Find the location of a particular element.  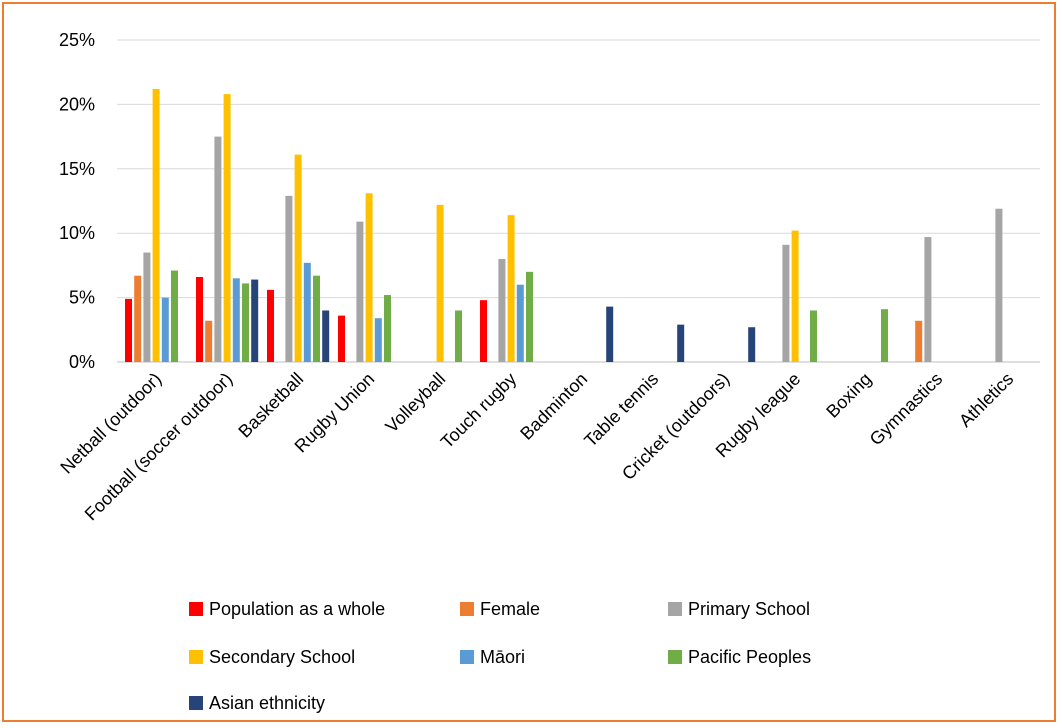

y-axis-ticks: 0% 5% 10% 15% 20% 25% is located at coordinates (77, 201).